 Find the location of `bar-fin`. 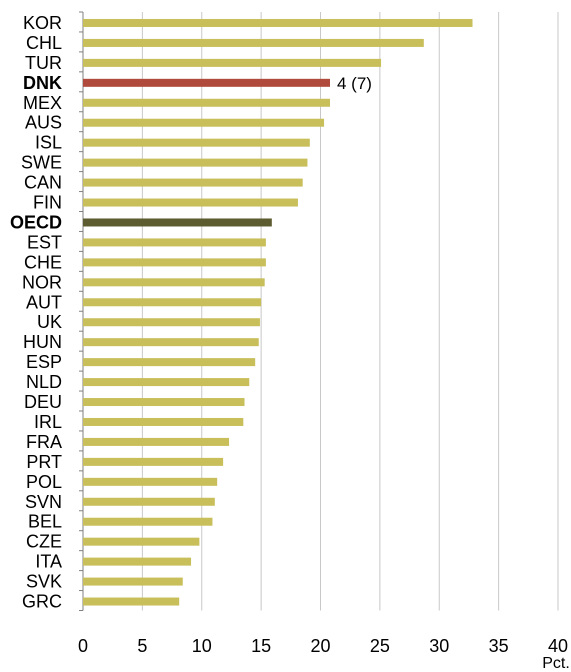

bar-fin is located at coordinates (190, 202).